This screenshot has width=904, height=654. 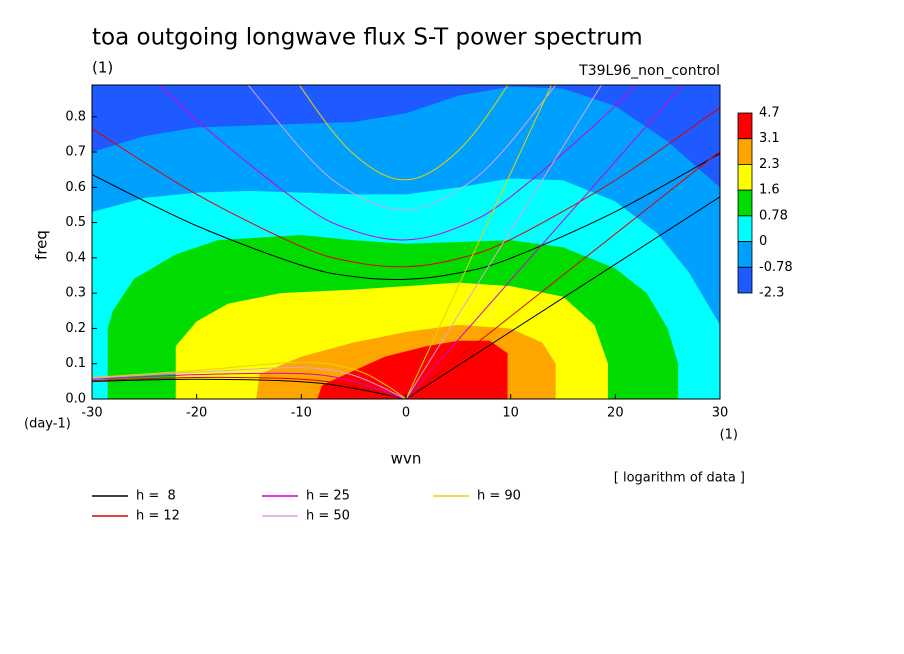 What do you see at coordinates (406, 413) in the screenshot?
I see `x-tick-label: 0` at bounding box center [406, 413].